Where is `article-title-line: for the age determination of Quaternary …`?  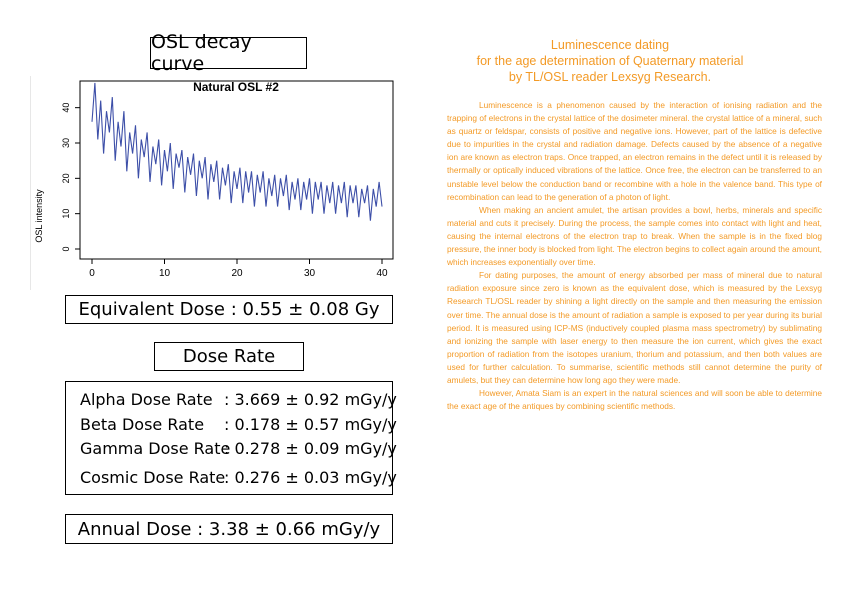
article-title-line: for the age determination of Quaternary … is located at coordinates (610, 61).